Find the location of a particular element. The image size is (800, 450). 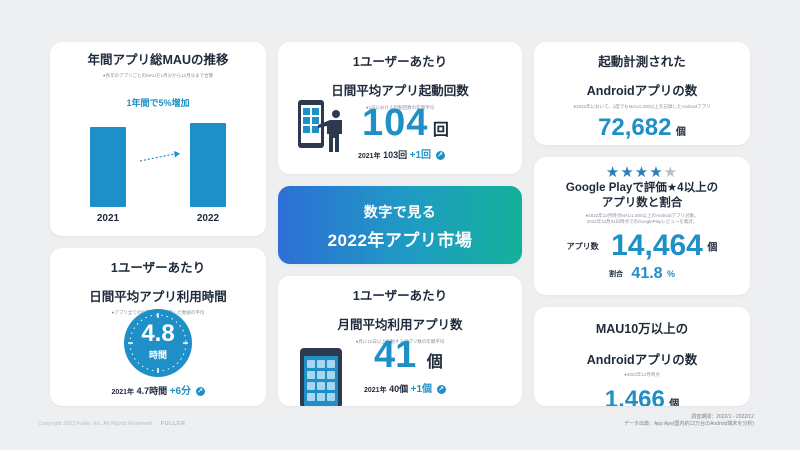

rating-stars-icon: ★★★★★ is located at coordinates (642, 173).